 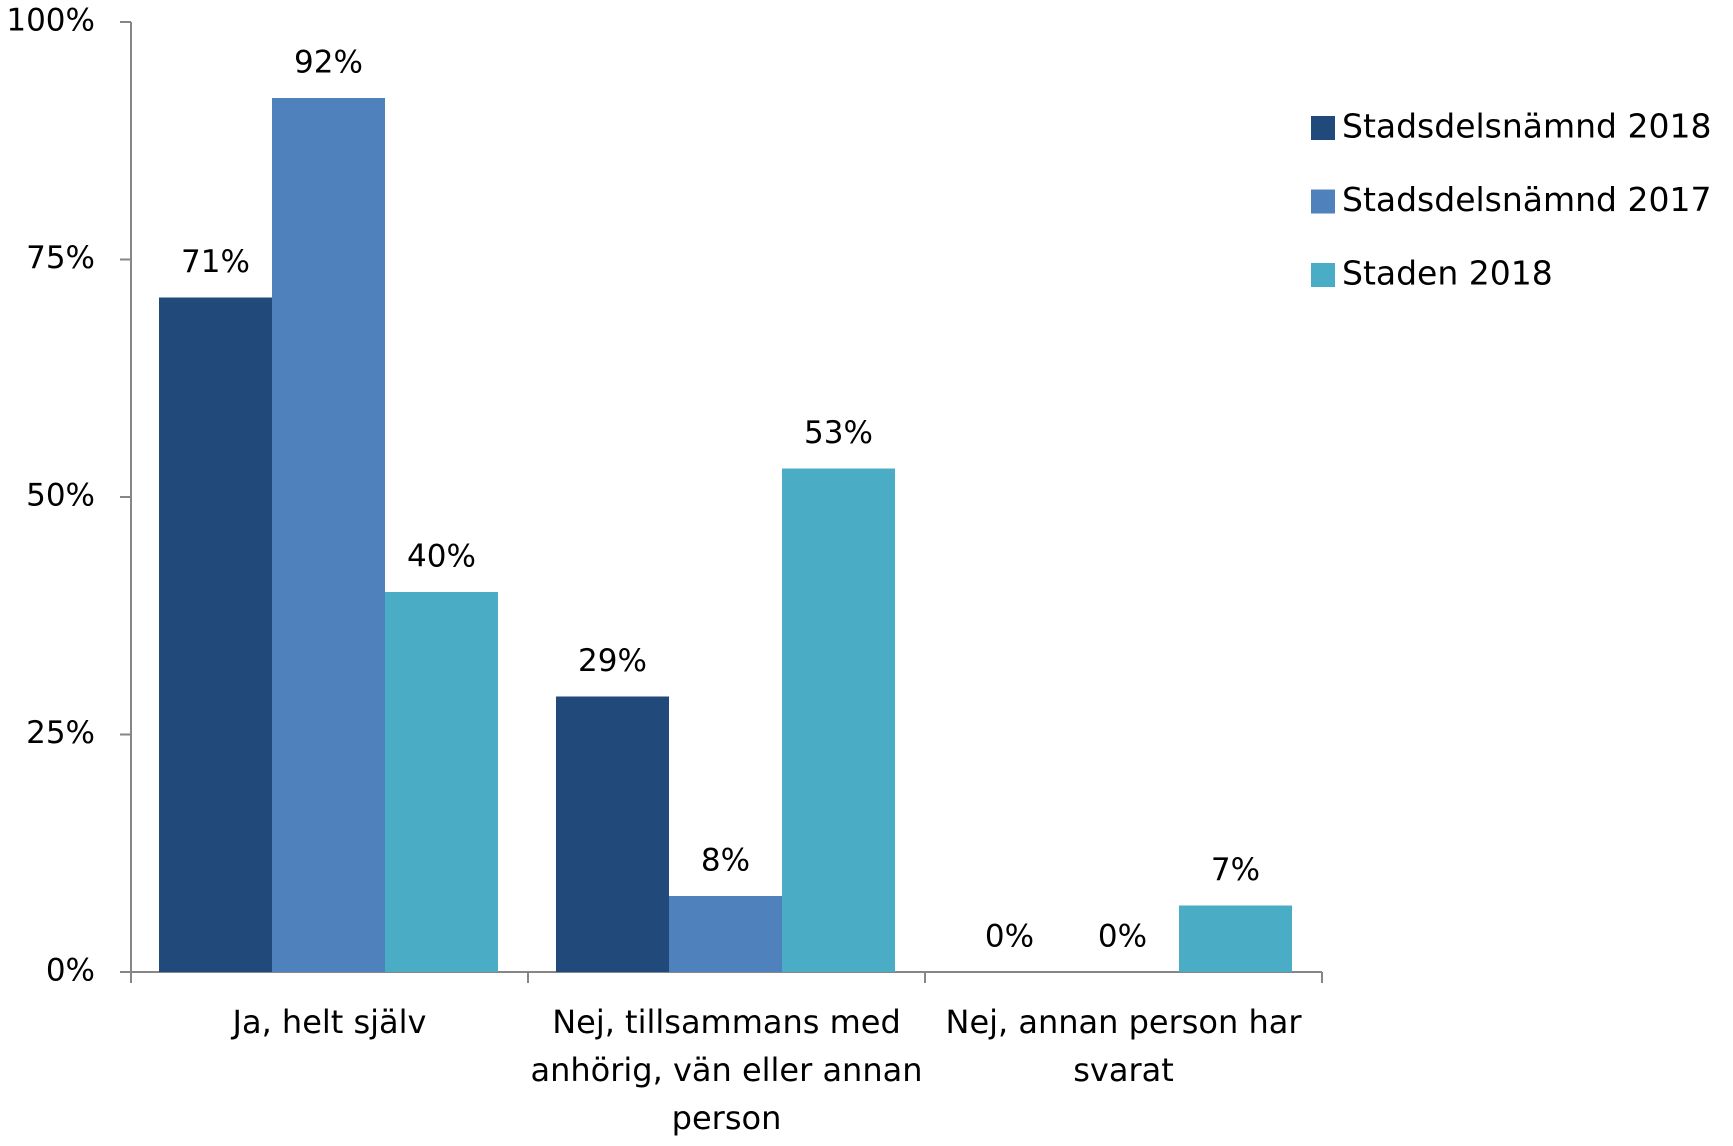 What do you see at coordinates (1123, 1046) in the screenshot?
I see `x-tick-label: Nej, annan person har svarat` at bounding box center [1123, 1046].